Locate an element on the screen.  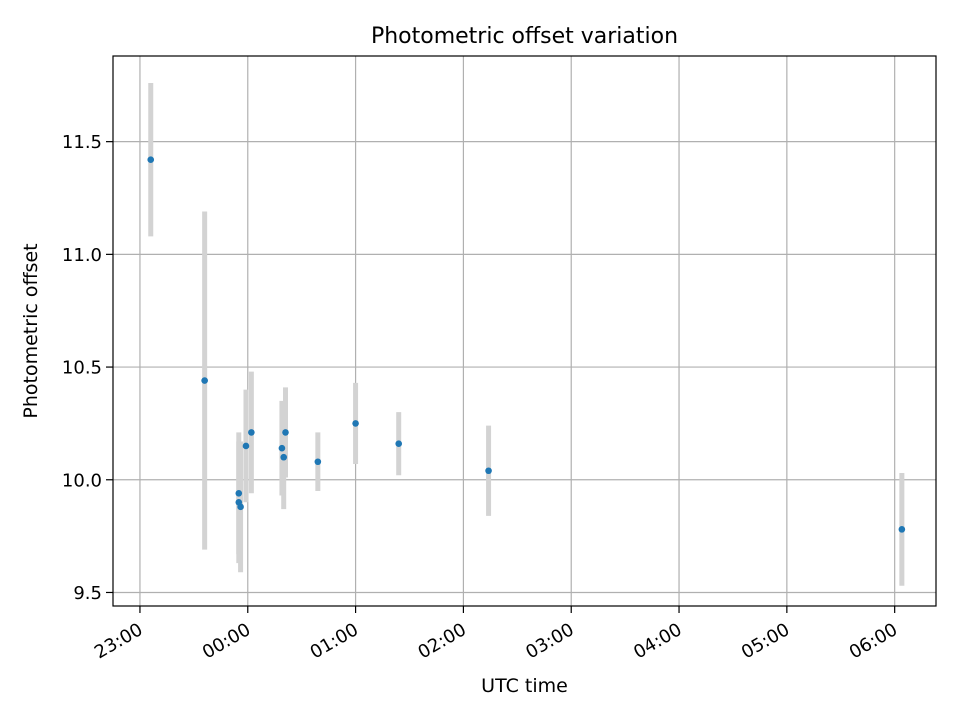
y-tick-label: 11.5 is located at coordinates (82, 142).